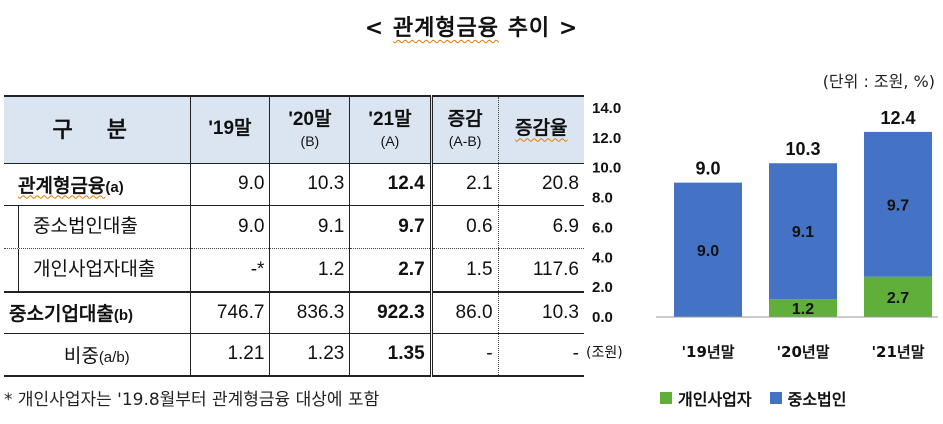 This screenshot has height=424, width=943. I want to click on x-tick-label: '20년말, so click(802, 352).